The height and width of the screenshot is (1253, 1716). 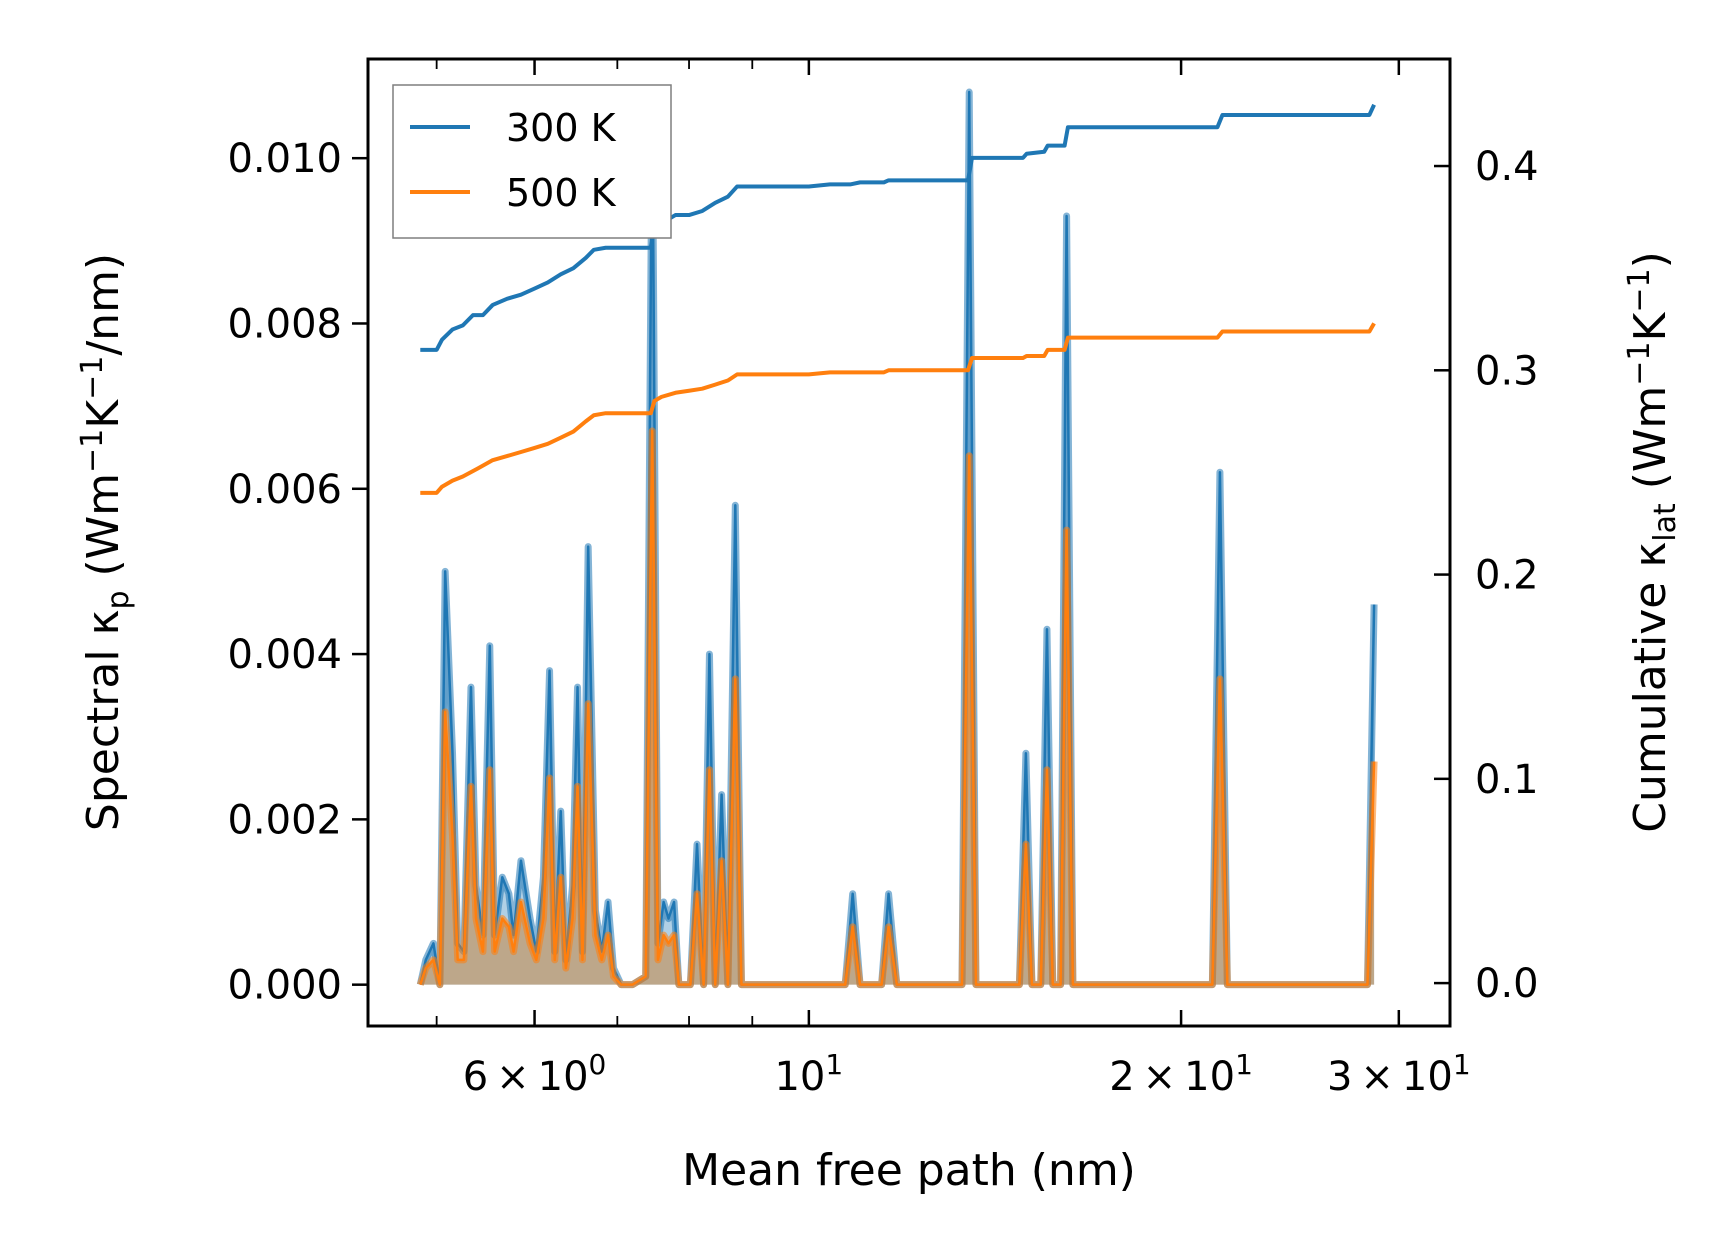 I want to click on left-y-tick-label: 0.006, so click(x=284, y=490).